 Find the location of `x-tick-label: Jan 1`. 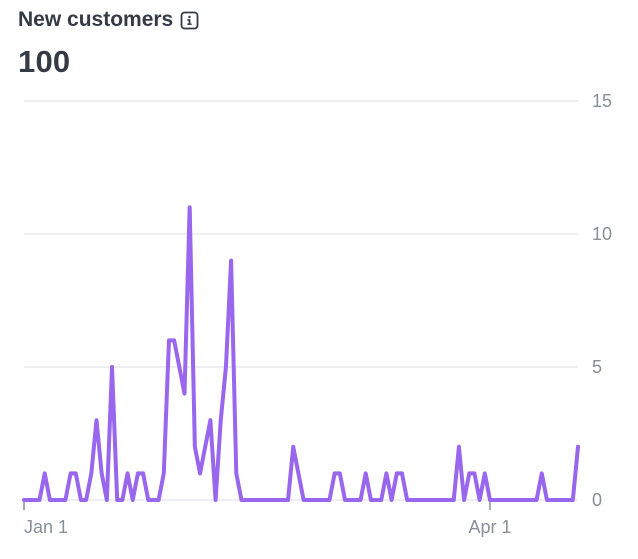

x-tick-label: Jan 1 is located at coordinates (46, 527).